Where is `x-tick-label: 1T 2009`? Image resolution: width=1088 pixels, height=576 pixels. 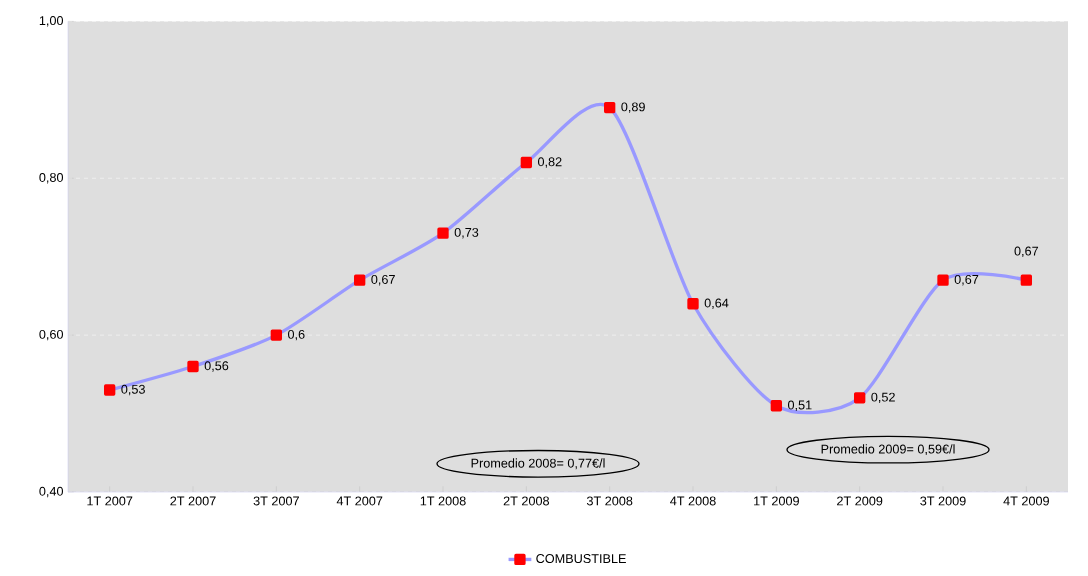
x-tick-label: 1T 2009 is located at coordinates (776, 501).